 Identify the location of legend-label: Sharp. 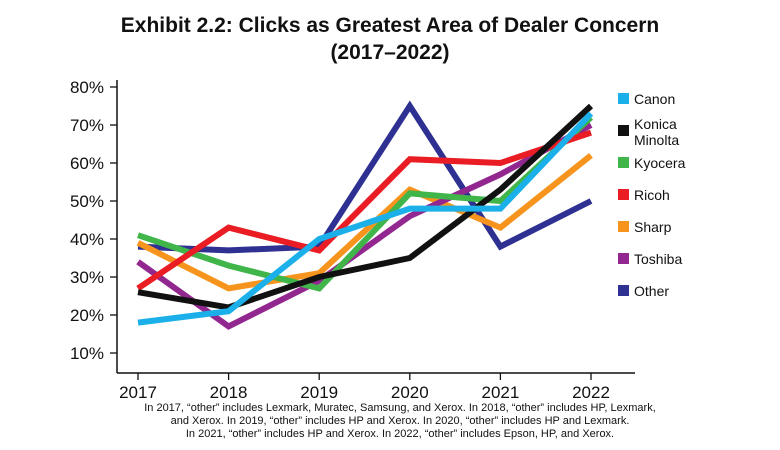
(653, 227).